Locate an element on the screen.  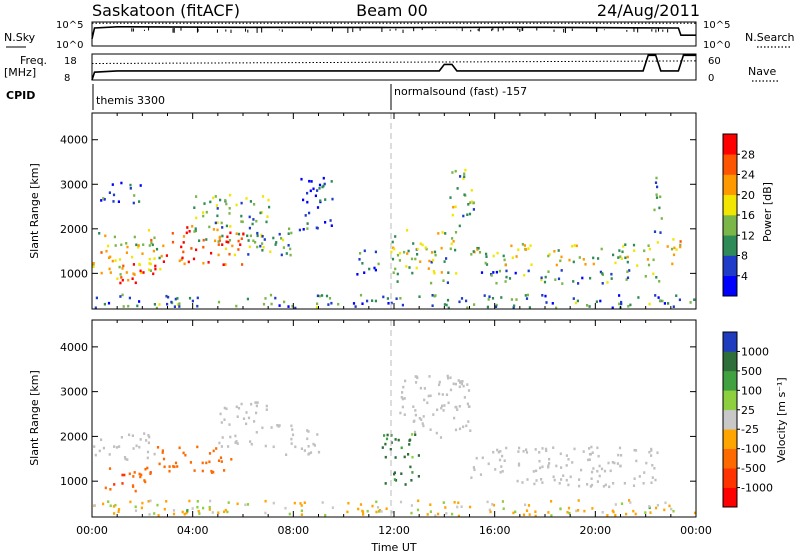
y-tick-label: 1000 is located at coordinates (74, 273).